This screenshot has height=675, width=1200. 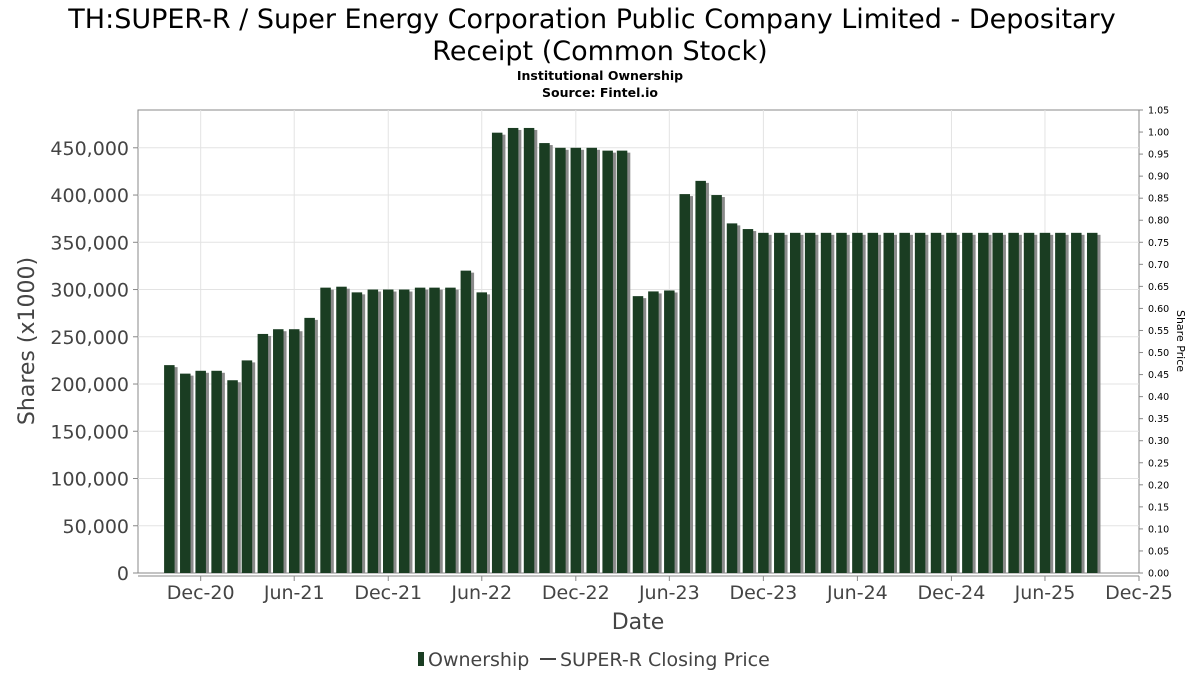 I want to click on y-tick-label: 400,000, so click(x=89, y=196).